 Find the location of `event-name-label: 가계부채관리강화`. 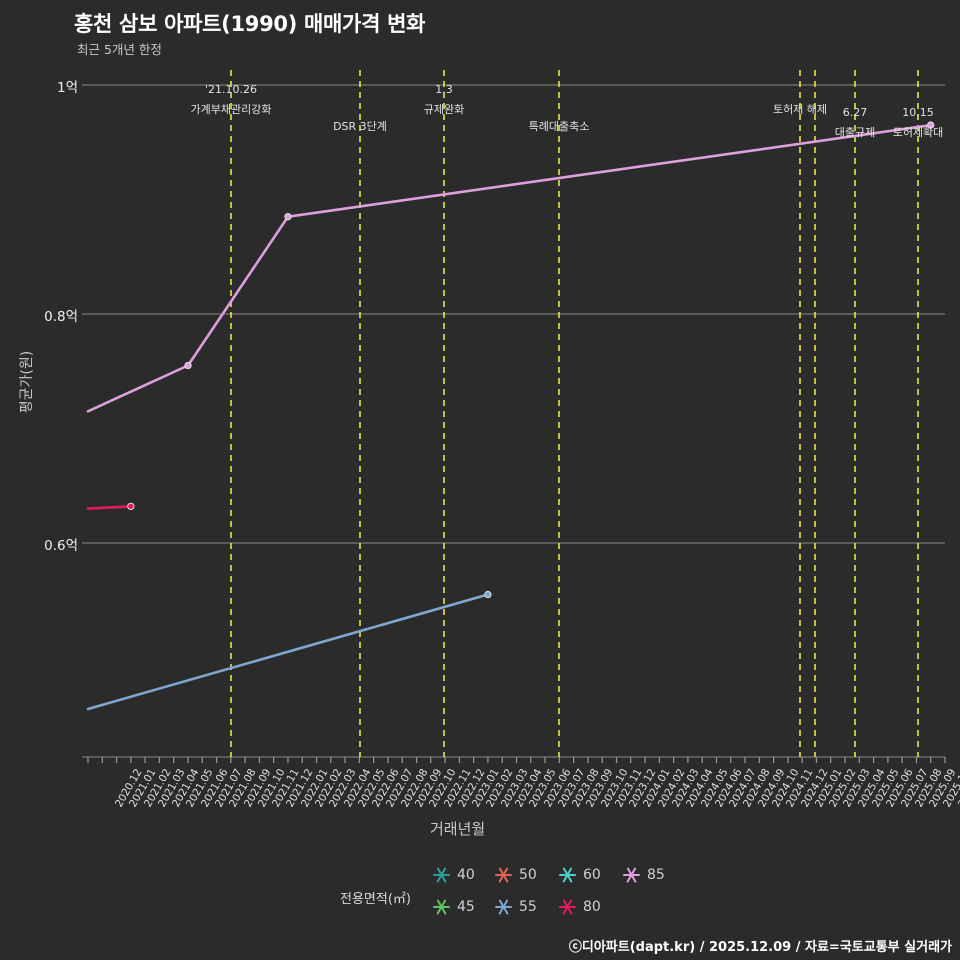

event-name-label: 가계부채관리강화 is located at coordinates (231, 109).